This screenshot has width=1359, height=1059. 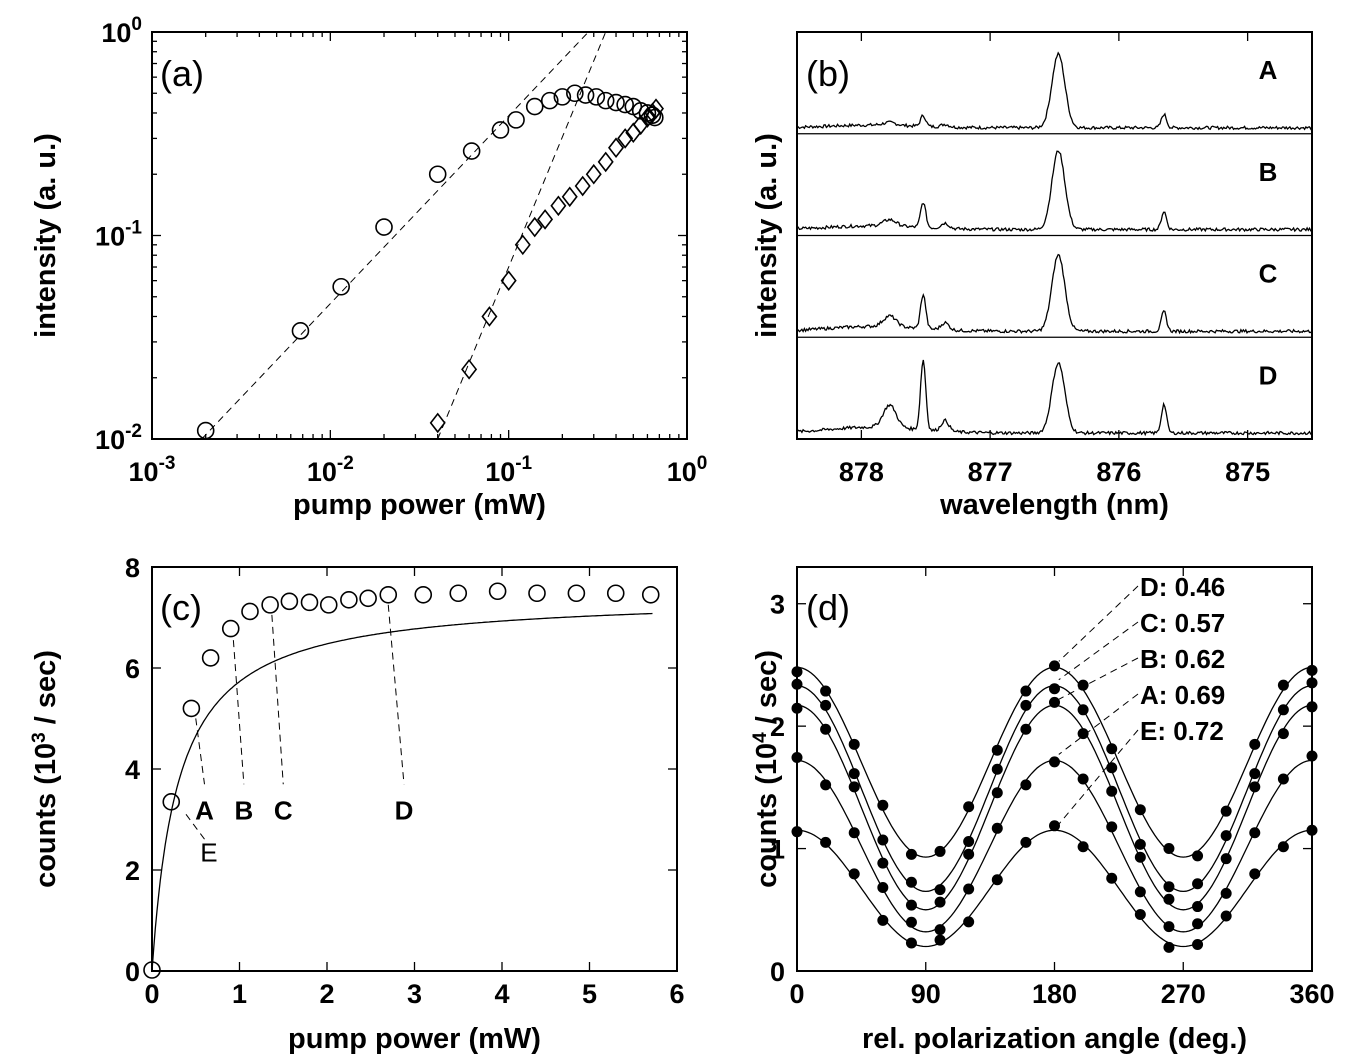 What do you see at coordinates (1182, 659) in the screenshot?
I see `panel-d-series-label: B: 0.62` at bounding box center [1182, 659].